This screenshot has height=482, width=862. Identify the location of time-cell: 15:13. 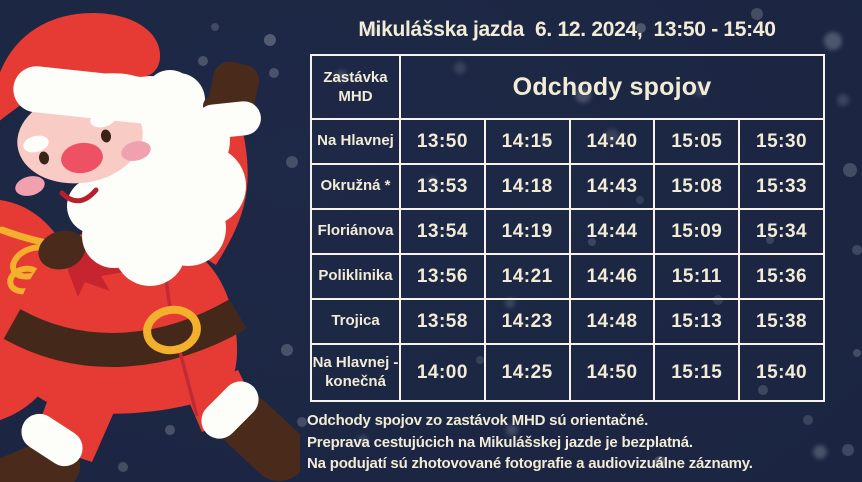
(697, 321).